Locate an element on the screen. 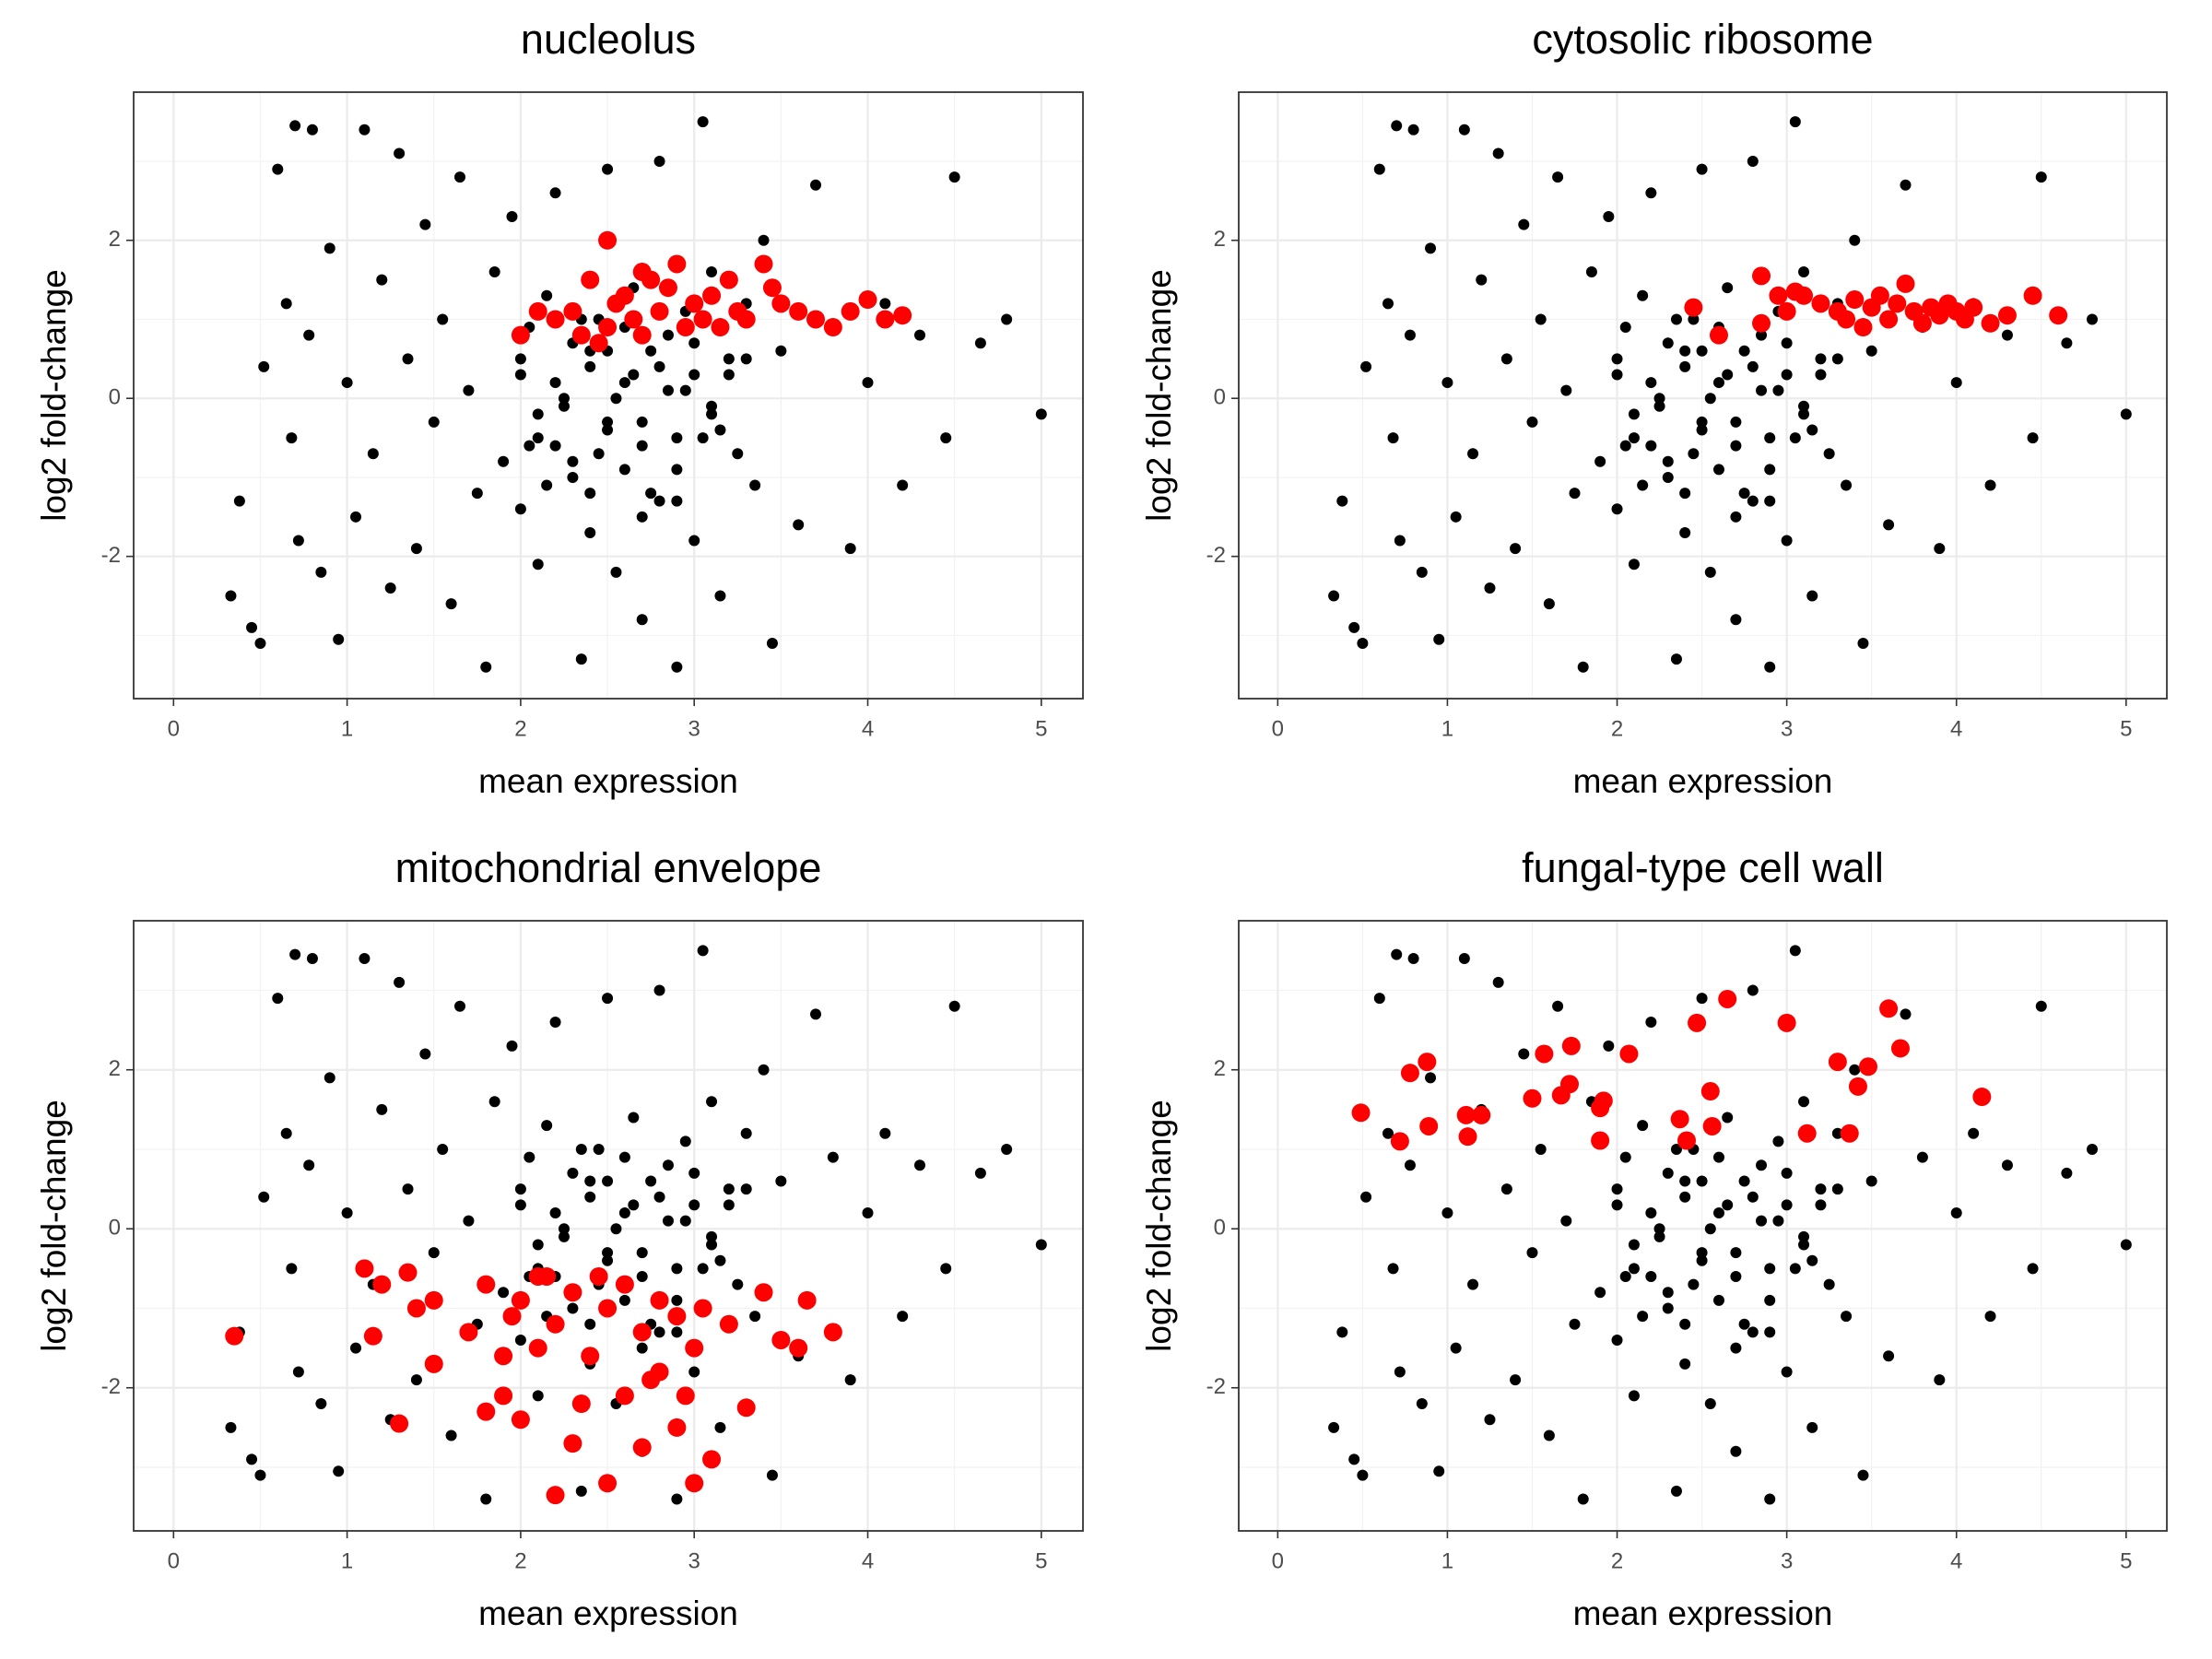  y-axis-title: log2 fold-change is located at coordinates (1159, 1226).